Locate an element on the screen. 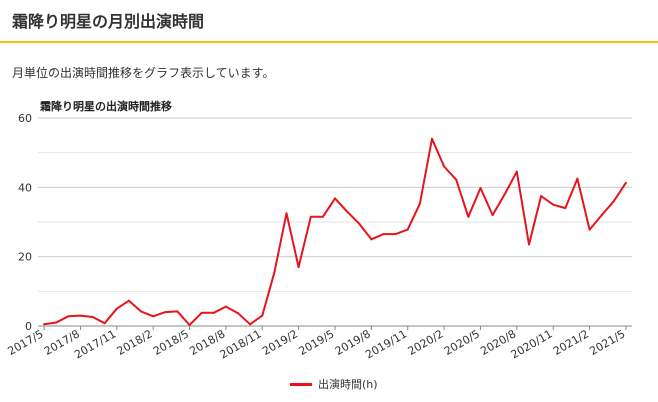 The height and width of the screenshot is (402, 658). x-tick-label: 2019/5 is located at coordinates (316, 342).